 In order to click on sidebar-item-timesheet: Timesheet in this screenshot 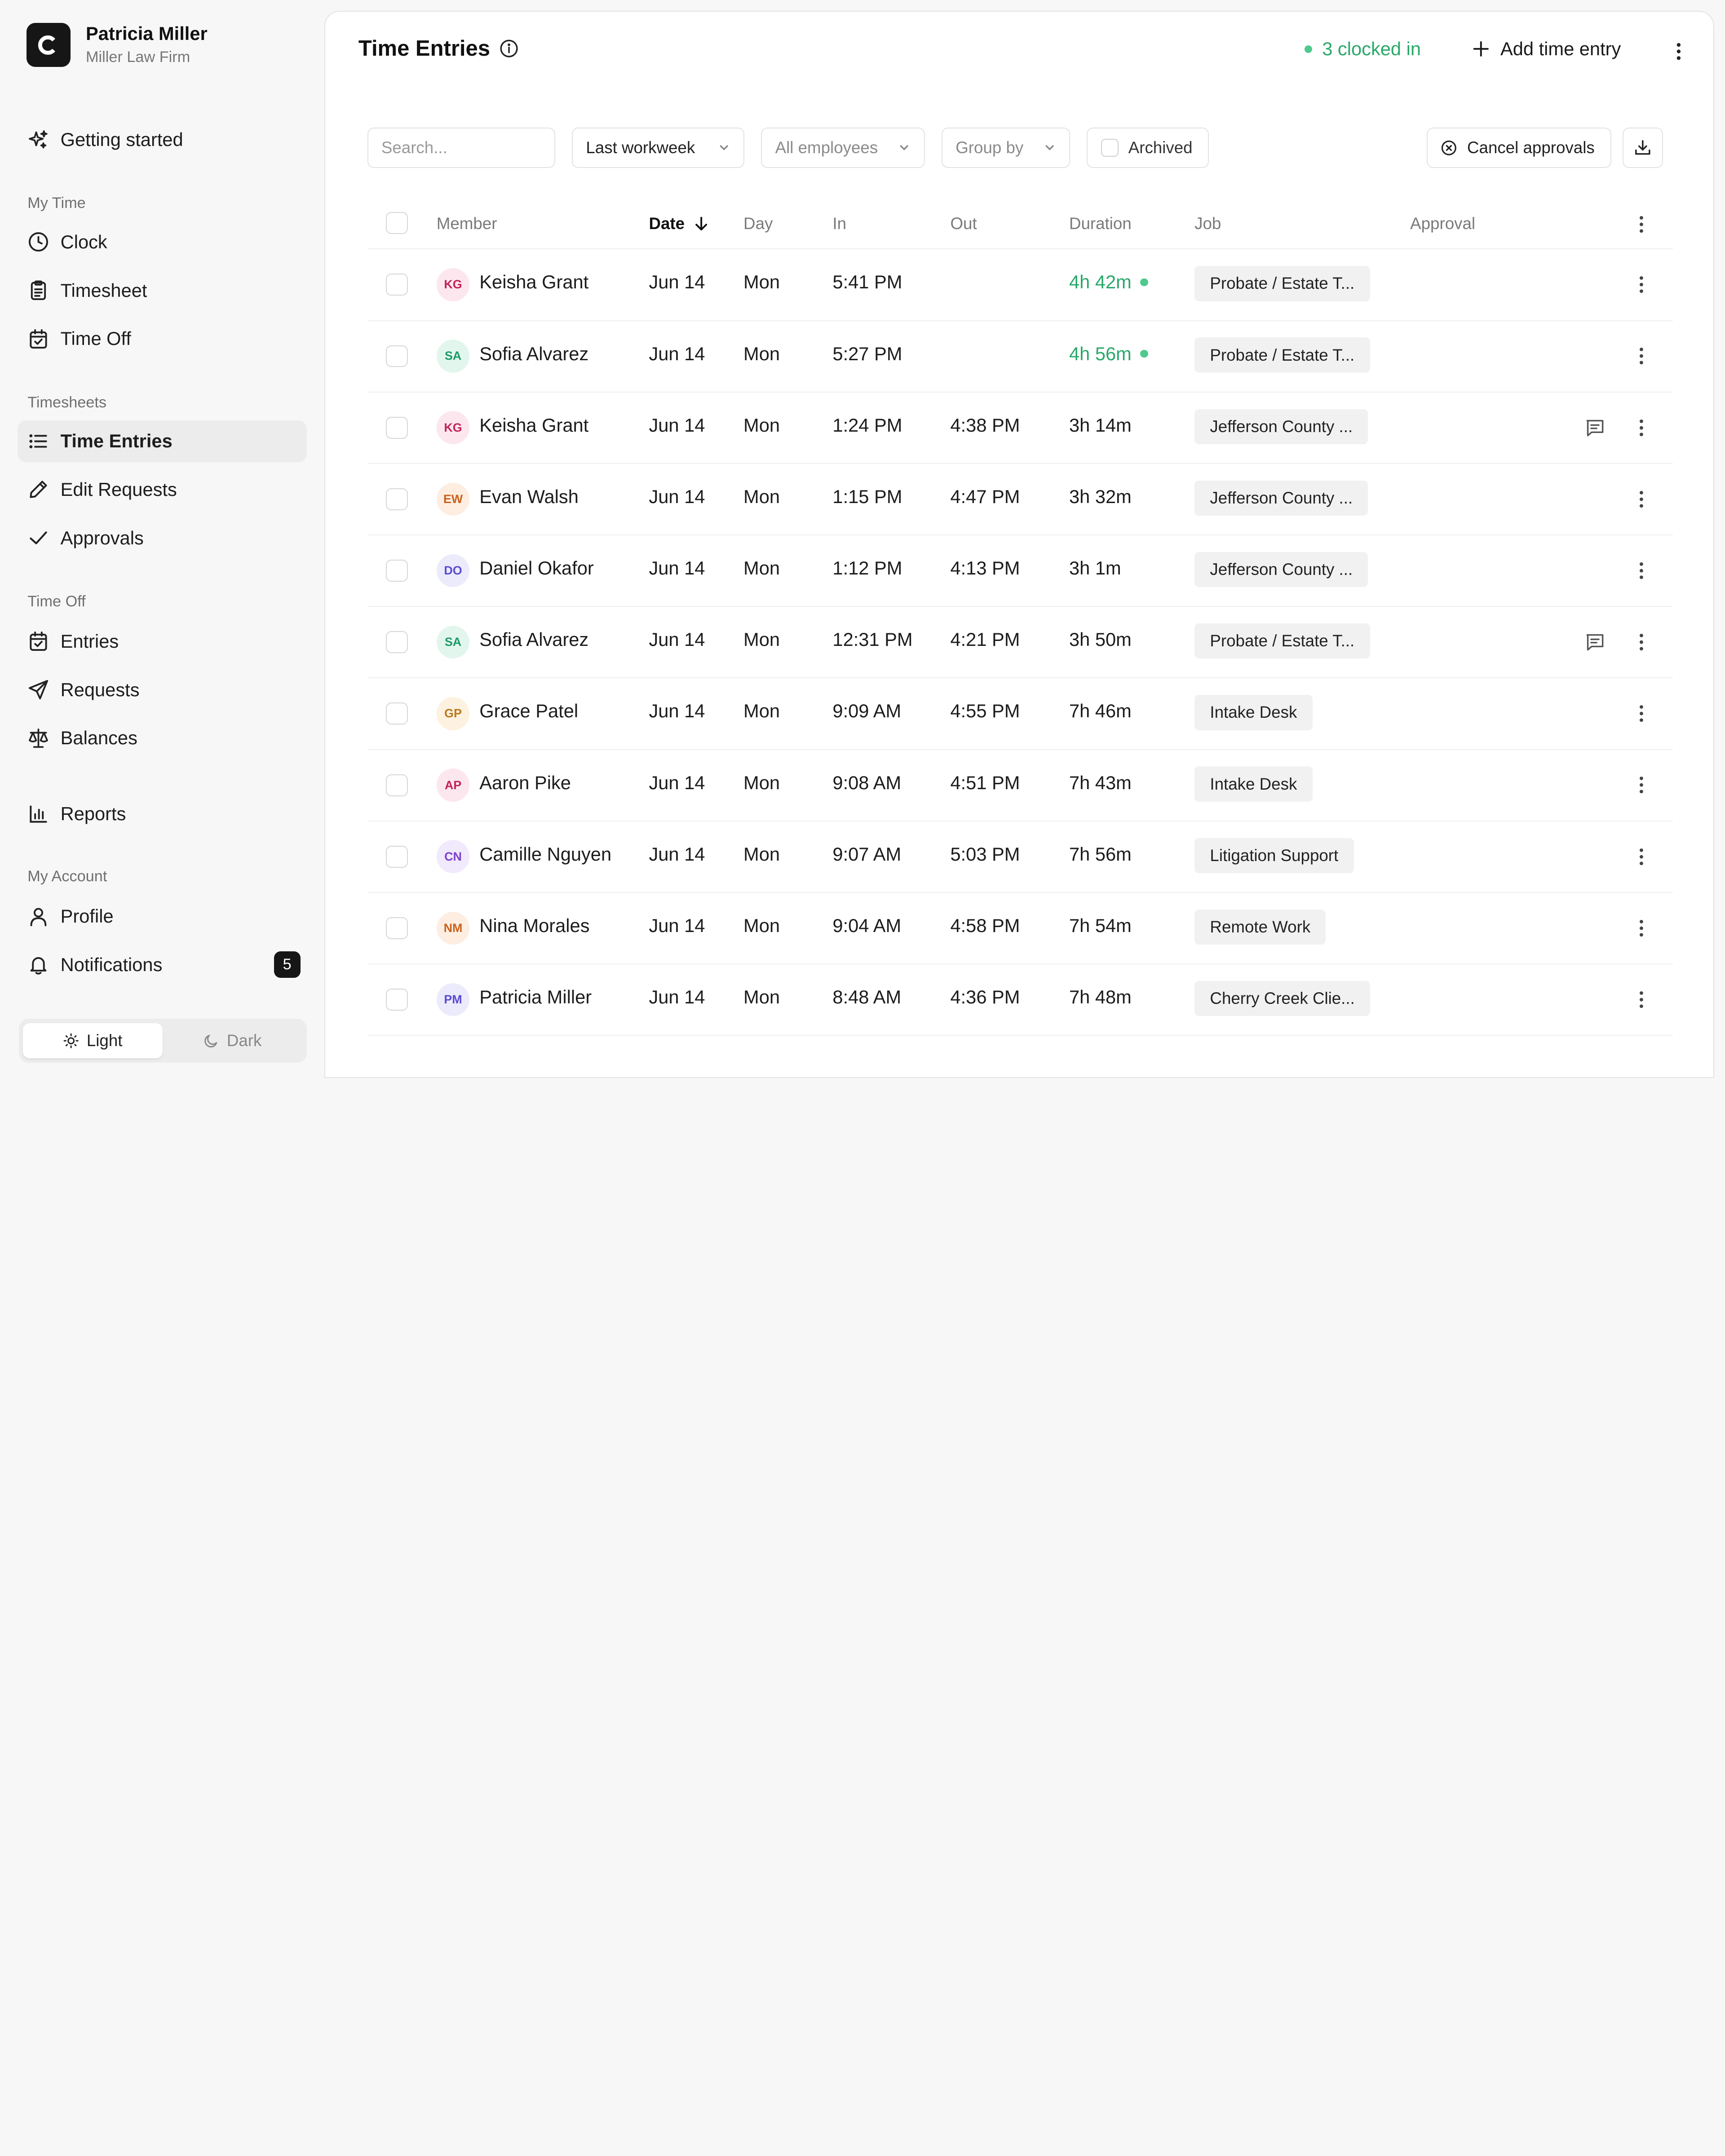, I will do `click(162, 290)`.